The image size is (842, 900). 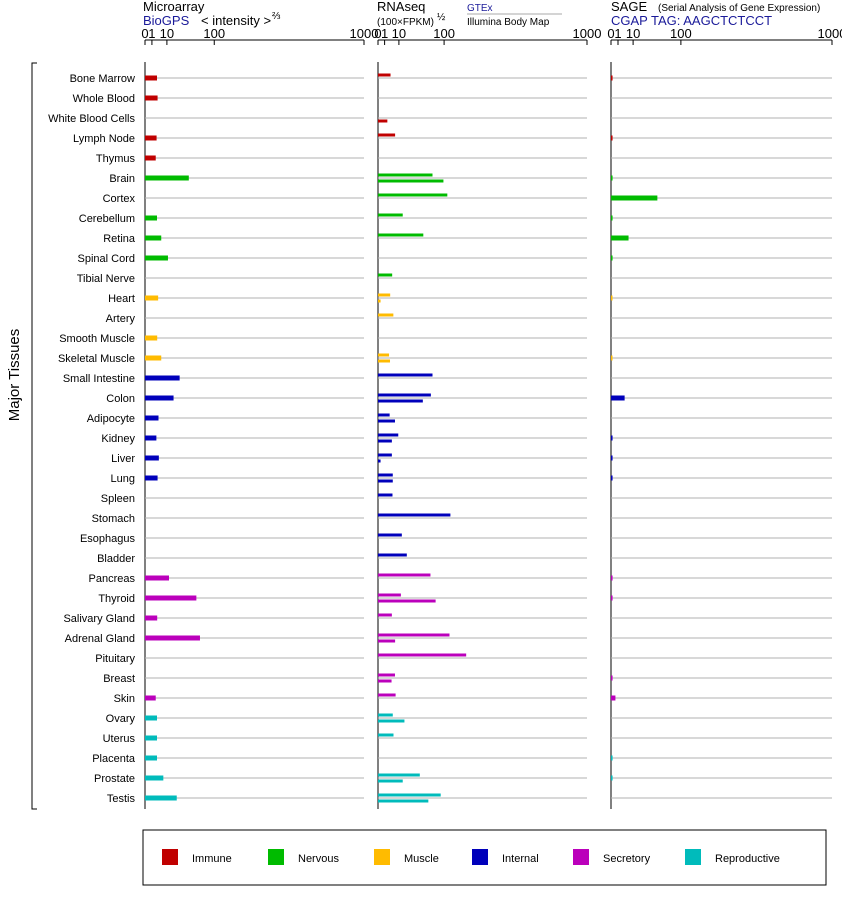 I want to click on legend-label-immune: Immune, so click(x=212, y=859).